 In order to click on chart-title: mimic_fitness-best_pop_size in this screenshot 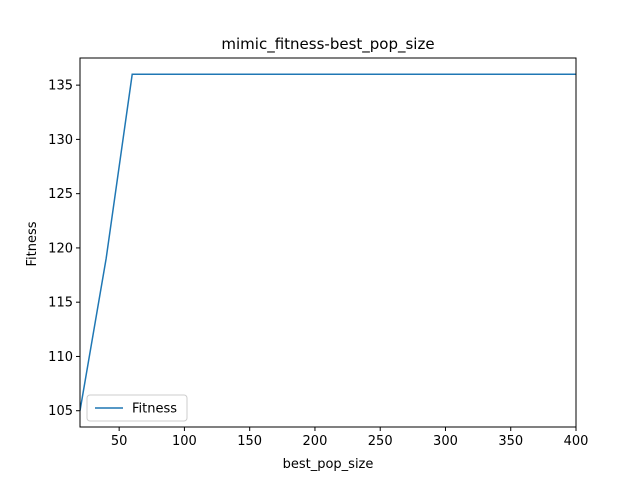, I will do `click(327, 44)`.